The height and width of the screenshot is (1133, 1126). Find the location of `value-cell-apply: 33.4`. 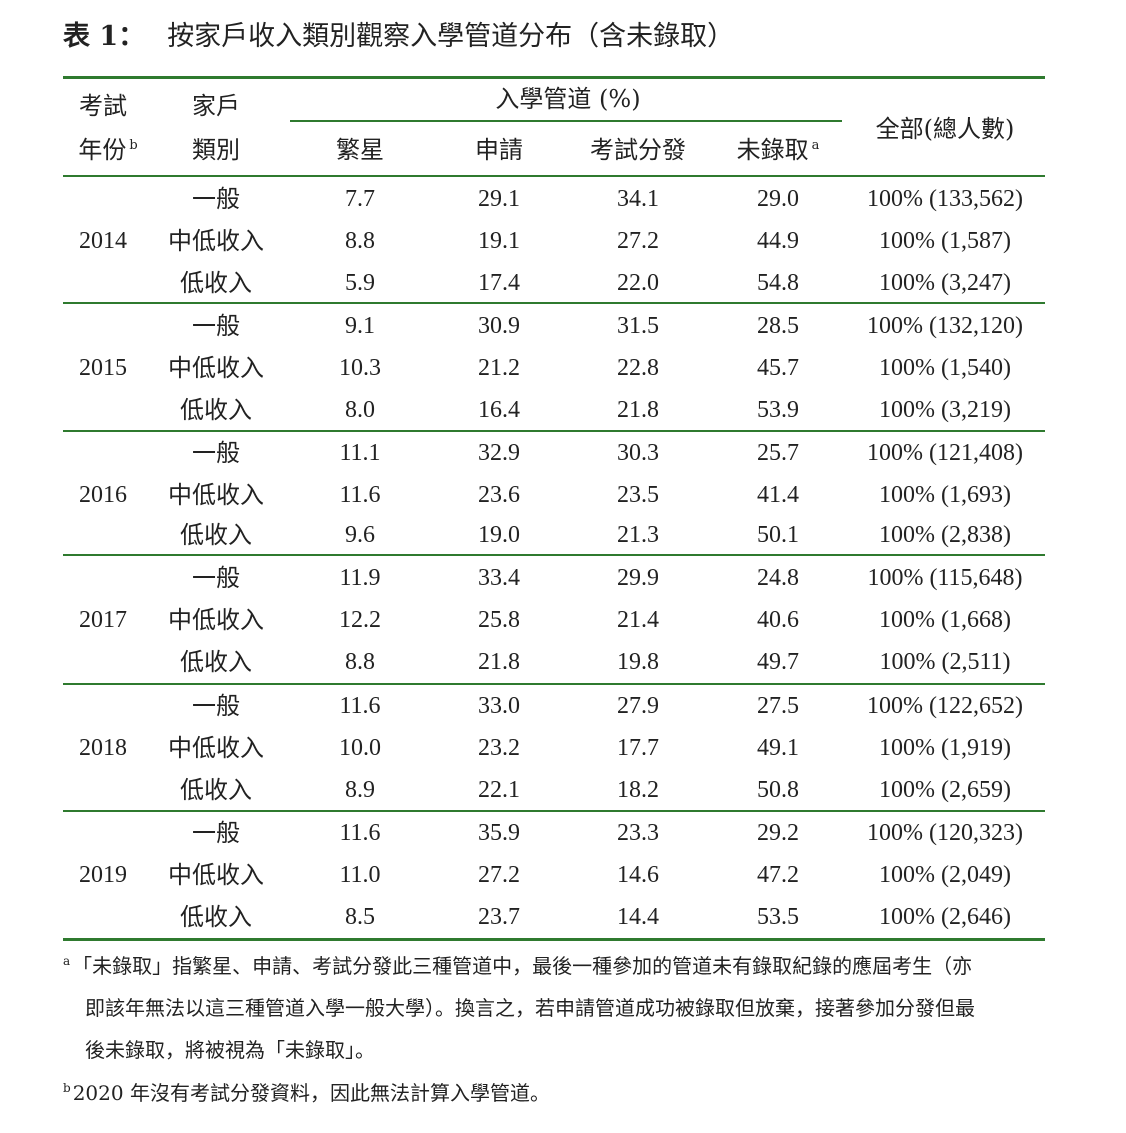

value-cell-apply: 33.4 is located at coordinates (499, 578).